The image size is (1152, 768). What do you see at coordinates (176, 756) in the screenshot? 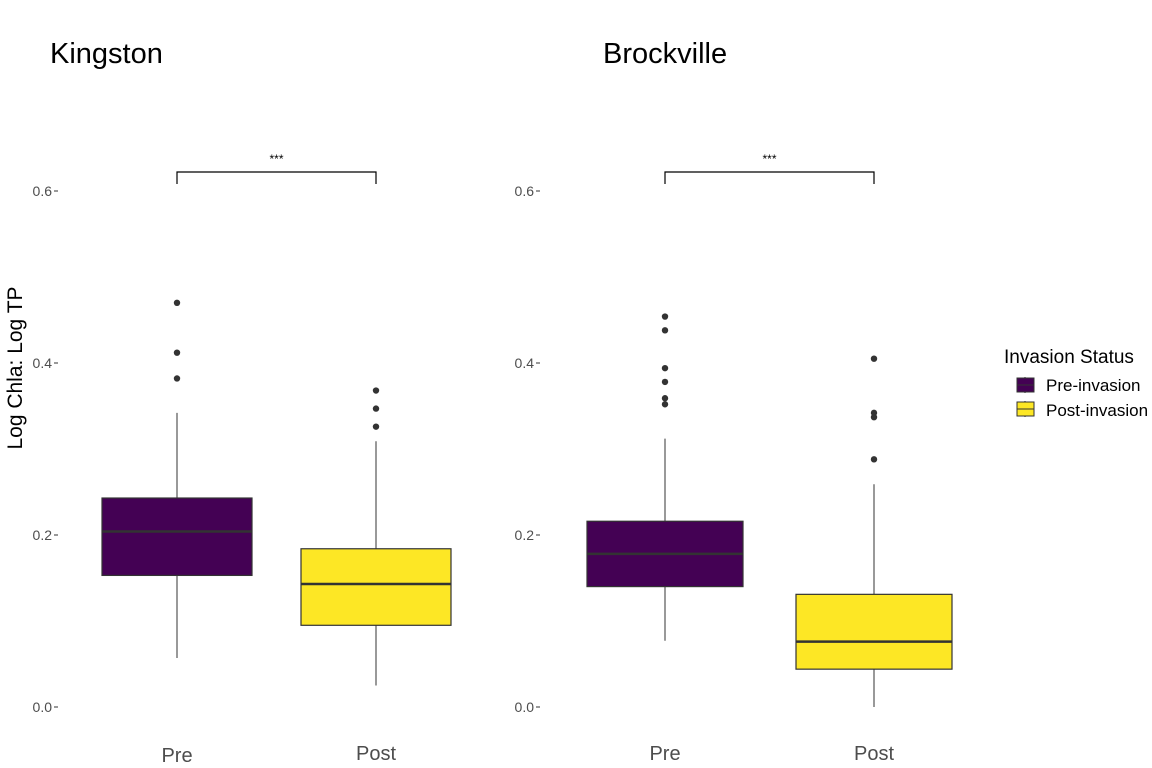
I see `x-tick-label-kingston-pre: Pre` at bounding box center [176, 756].